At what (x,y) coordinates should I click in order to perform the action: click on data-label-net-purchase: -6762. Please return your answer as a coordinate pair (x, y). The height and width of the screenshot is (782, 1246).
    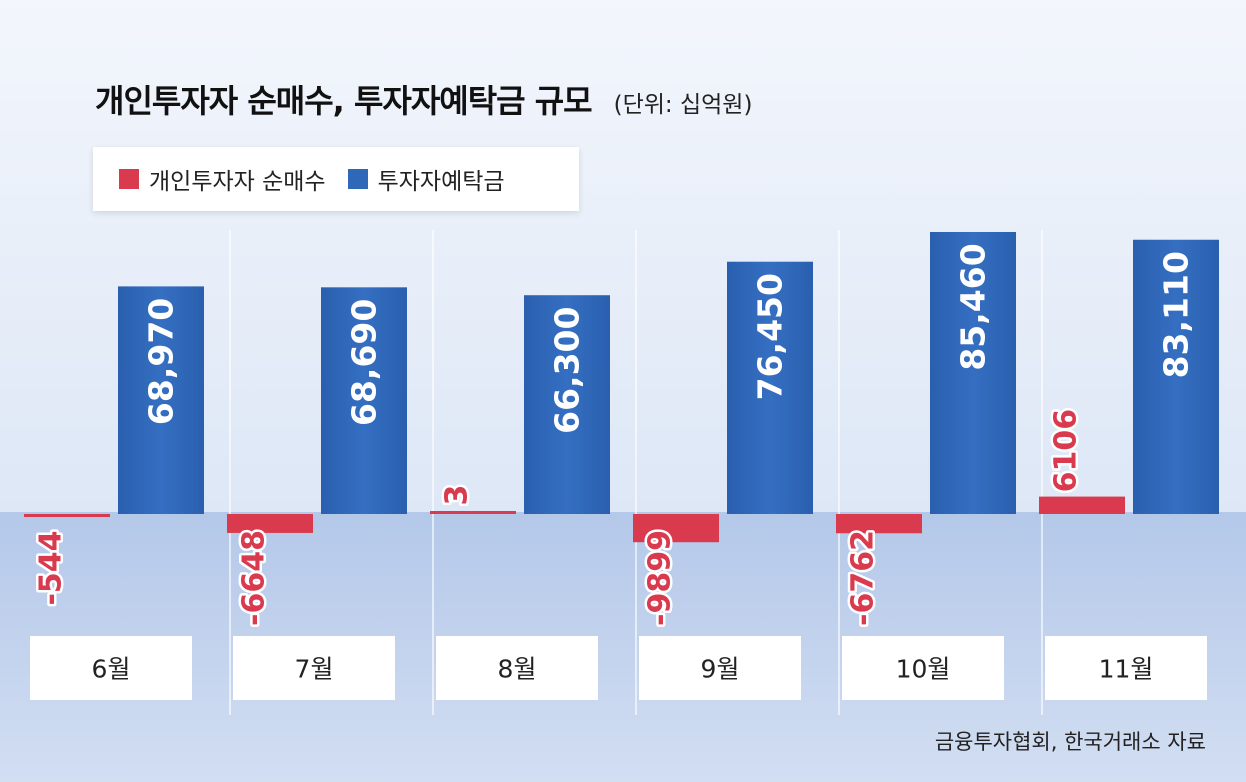
    Looking at the image, I should click on (863, 578).